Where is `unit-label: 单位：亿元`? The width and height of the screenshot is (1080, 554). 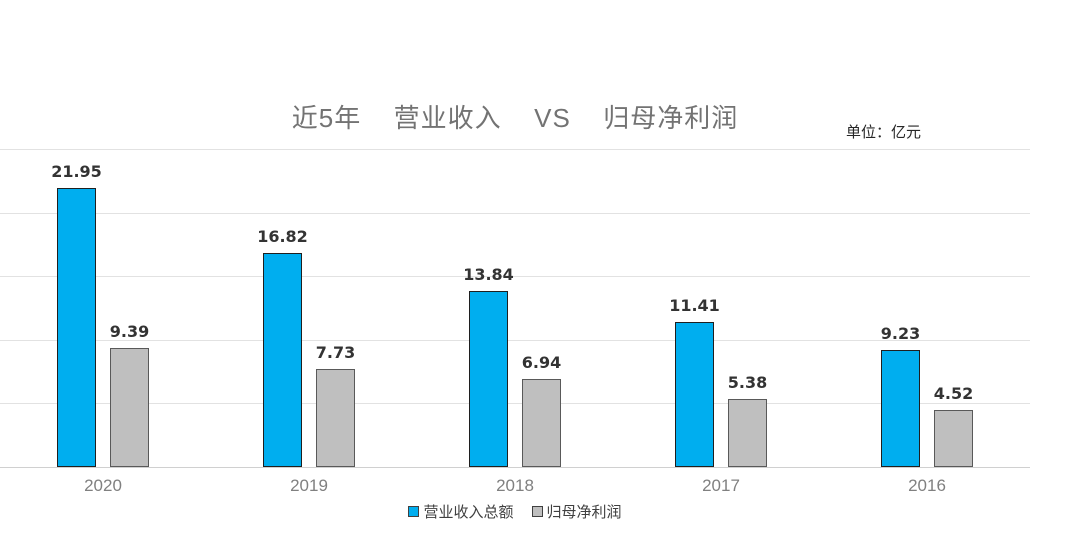
unit-label: 单位：亿元 is located at coordinates (884, 132).